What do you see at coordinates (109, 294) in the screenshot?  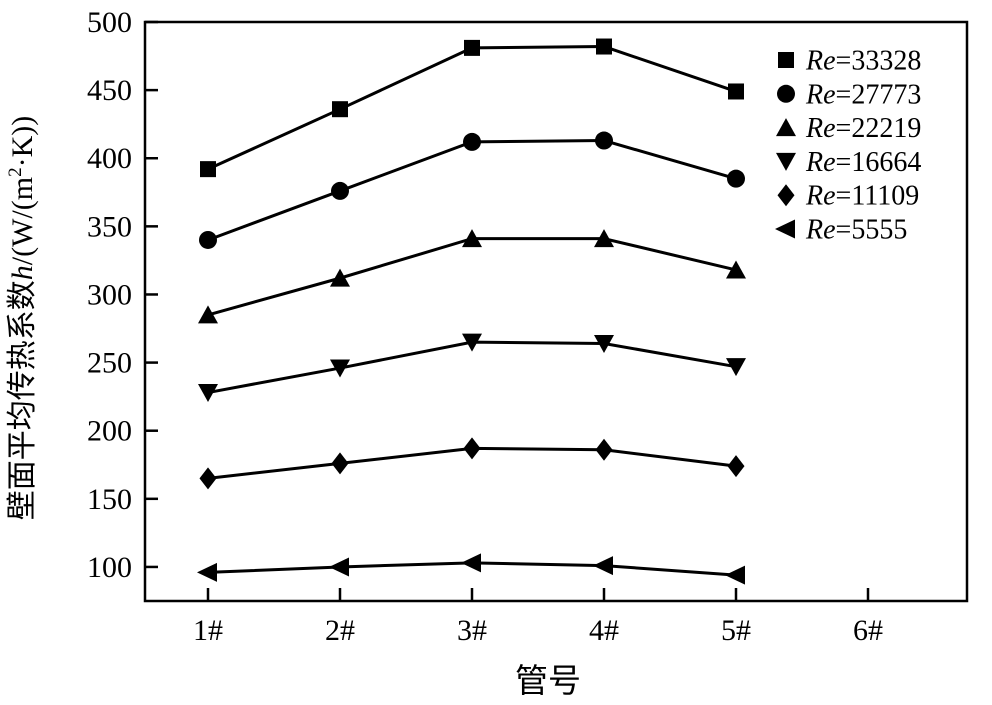 I see `y-tick-label: 300` at bounding box center [109, 294].